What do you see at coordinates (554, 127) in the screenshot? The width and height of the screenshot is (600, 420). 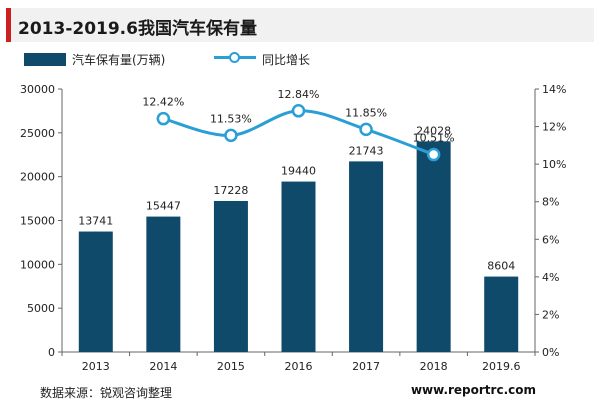 I see `y-right-tick-label: 12%` at bounding box center [554, 127].